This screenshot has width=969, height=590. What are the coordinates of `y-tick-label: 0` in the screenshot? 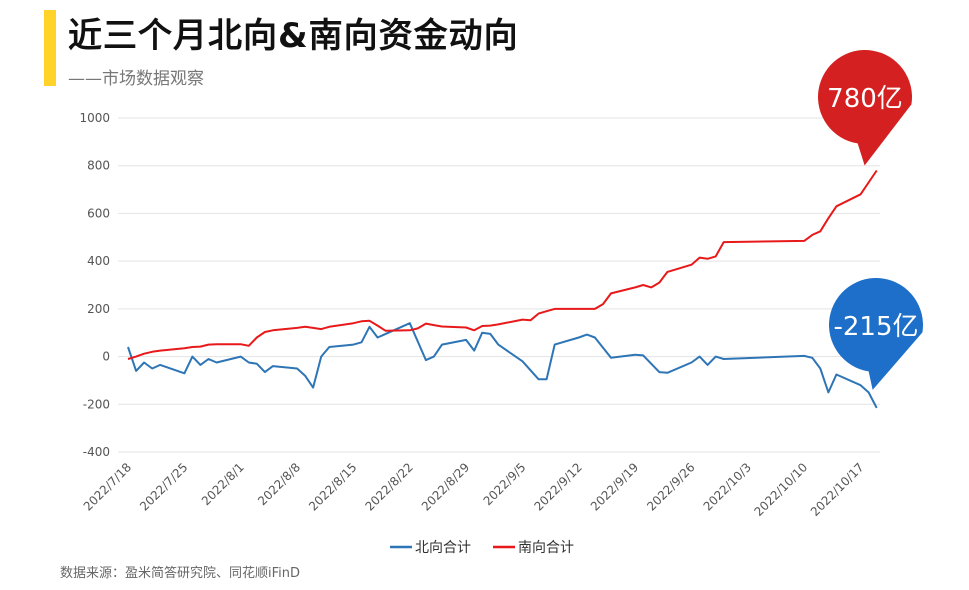 It's located at (106, 357).